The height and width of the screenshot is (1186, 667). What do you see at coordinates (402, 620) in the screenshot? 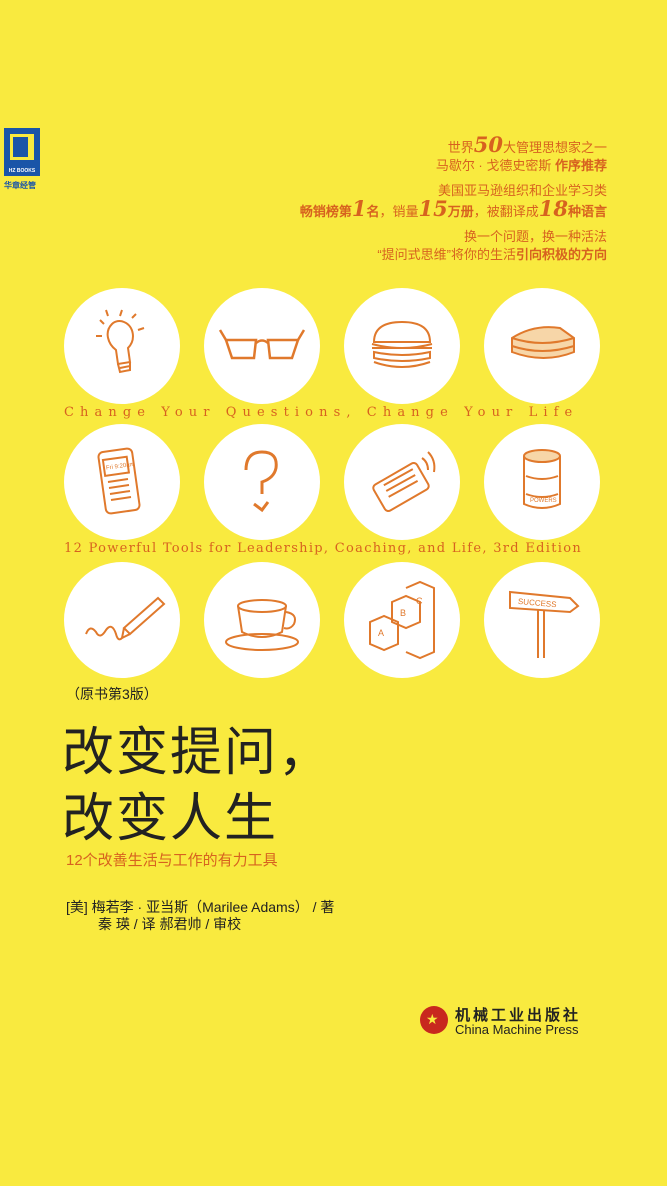
I see `abc-blocks-icon: A B C` at bounding box center [402, 620].